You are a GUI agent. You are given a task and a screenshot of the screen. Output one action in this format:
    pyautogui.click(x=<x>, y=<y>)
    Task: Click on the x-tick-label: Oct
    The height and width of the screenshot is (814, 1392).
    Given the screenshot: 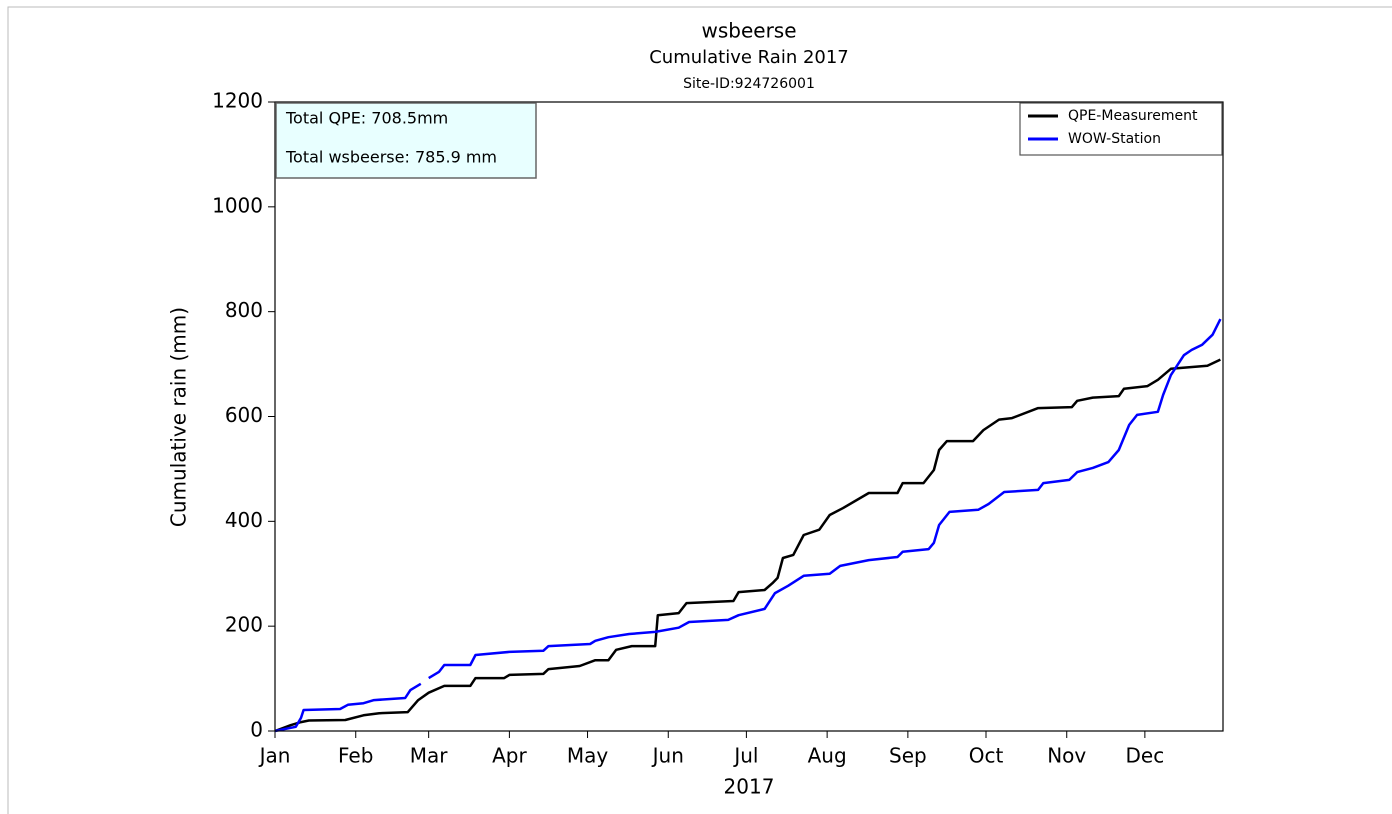 What is the action you would take?
    pyautogui.click(x=986, y=756)
    